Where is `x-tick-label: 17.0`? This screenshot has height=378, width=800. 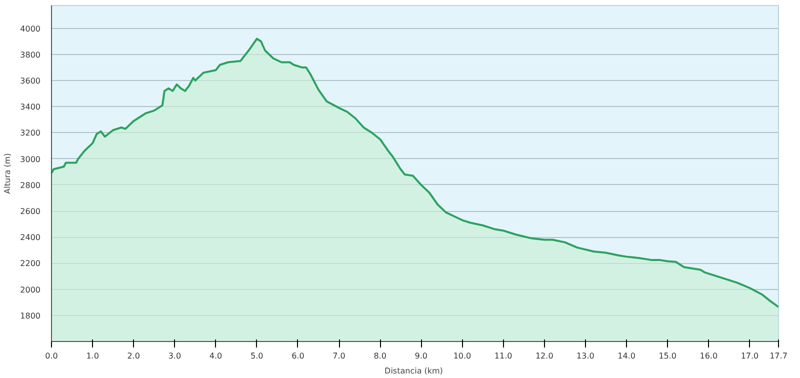
x-tick-label: 17.0 is located at coordinates (749, 356).